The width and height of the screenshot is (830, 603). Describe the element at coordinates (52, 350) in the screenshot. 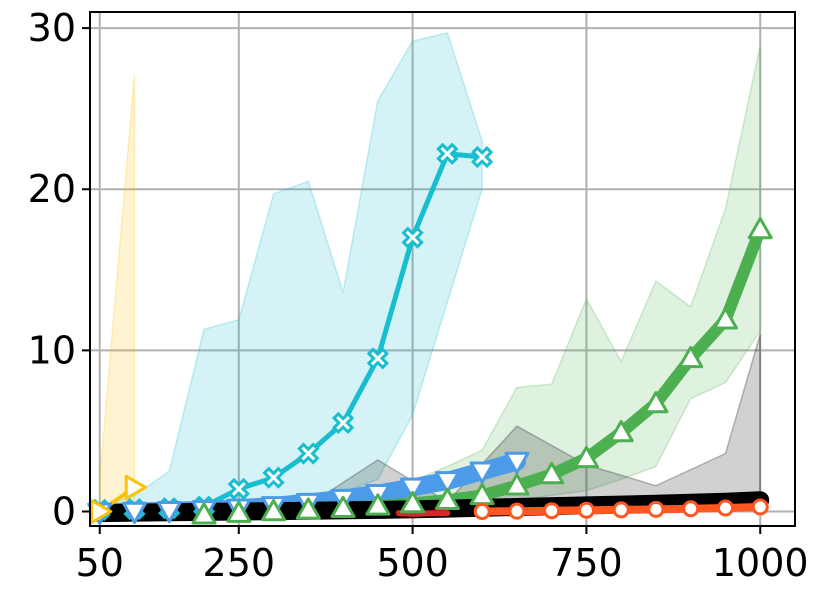

I see `y-tick-label: 10` at that location.